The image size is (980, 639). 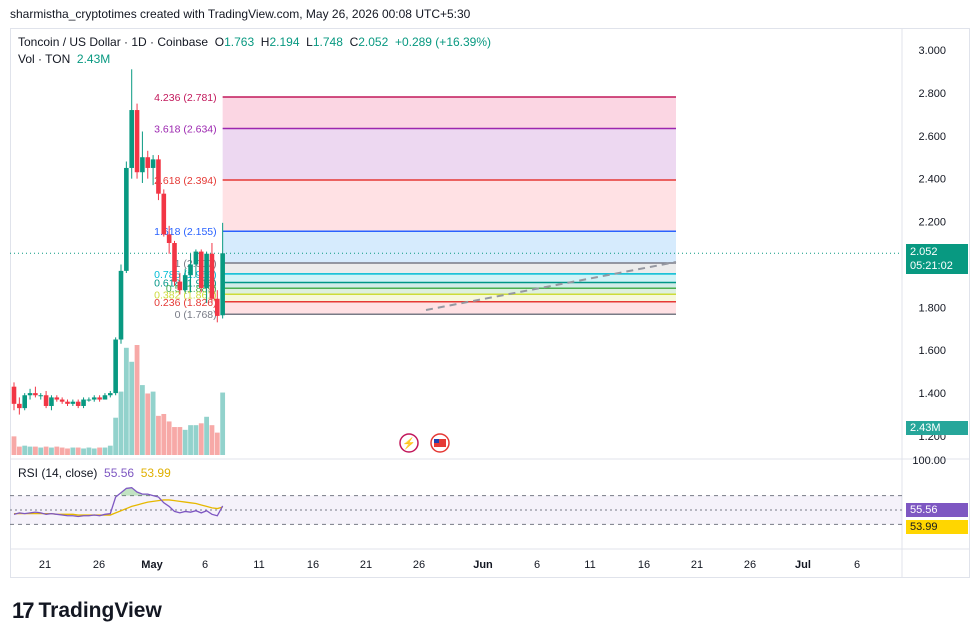 What do you see at coordinates (185, 98) in the screenshot?
I see `fib-level-label: 4.236 (2.781)` at bounding box center [185, 98].